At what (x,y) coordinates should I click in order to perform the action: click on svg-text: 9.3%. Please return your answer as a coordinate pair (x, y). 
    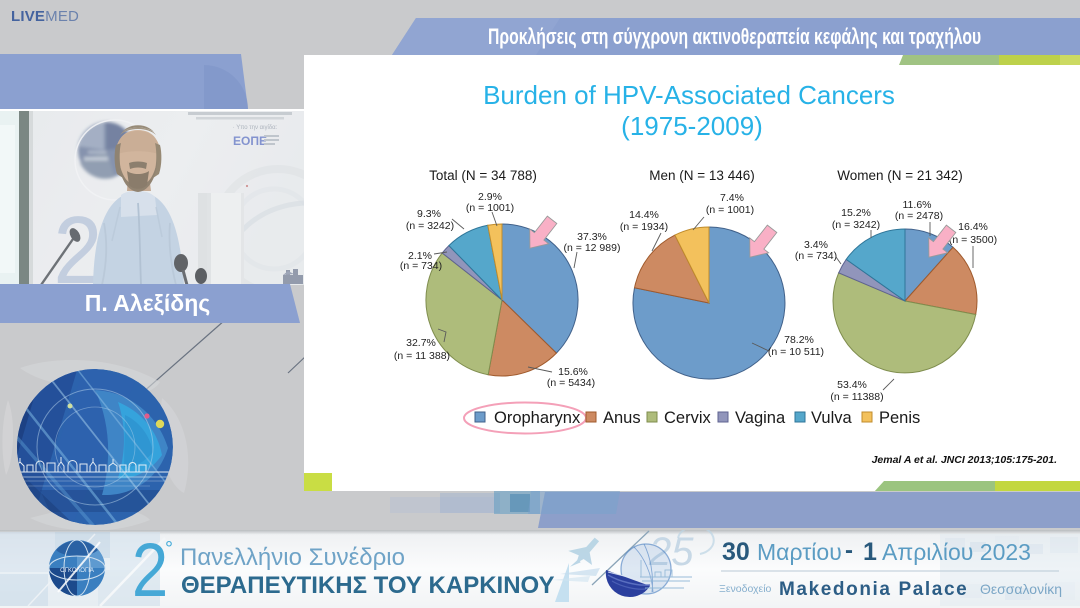
    Looking at the image, I should click on (429, 214).